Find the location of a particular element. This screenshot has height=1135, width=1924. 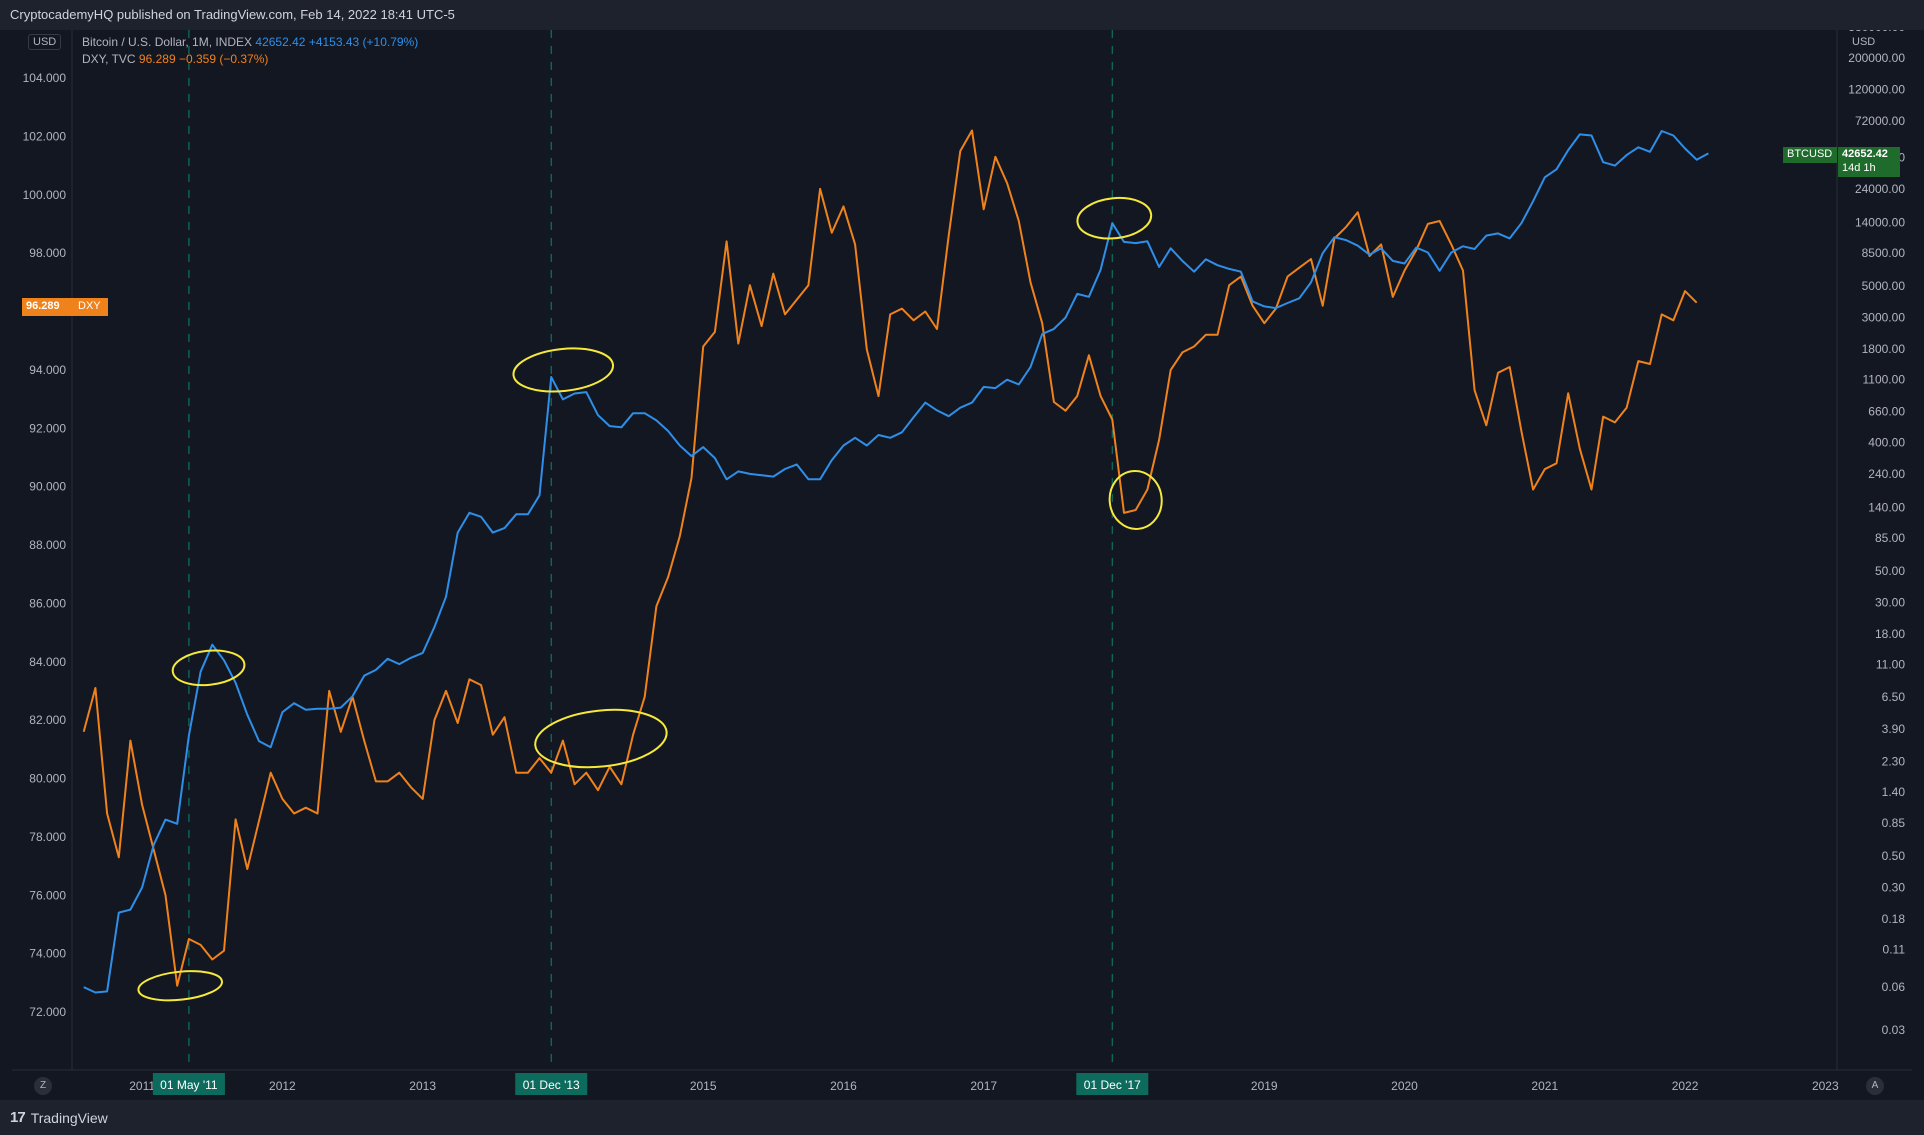

dxy-symbol-tag: DXY is located at coordinates (91, 307).